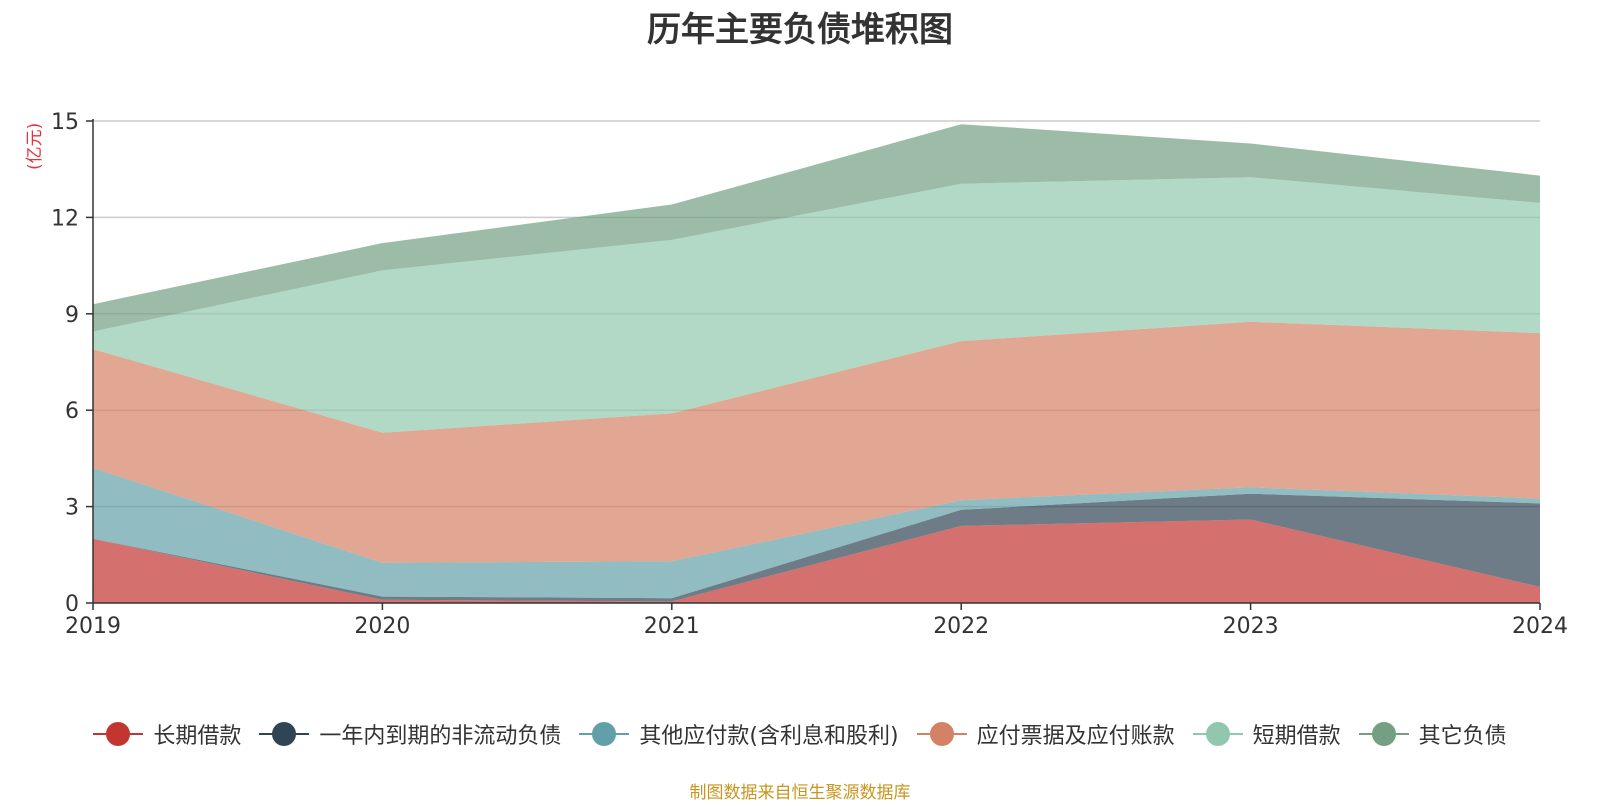 The image size is (1600, 803). I want to click on y-tick-label-12: 12, so click(65, 218).